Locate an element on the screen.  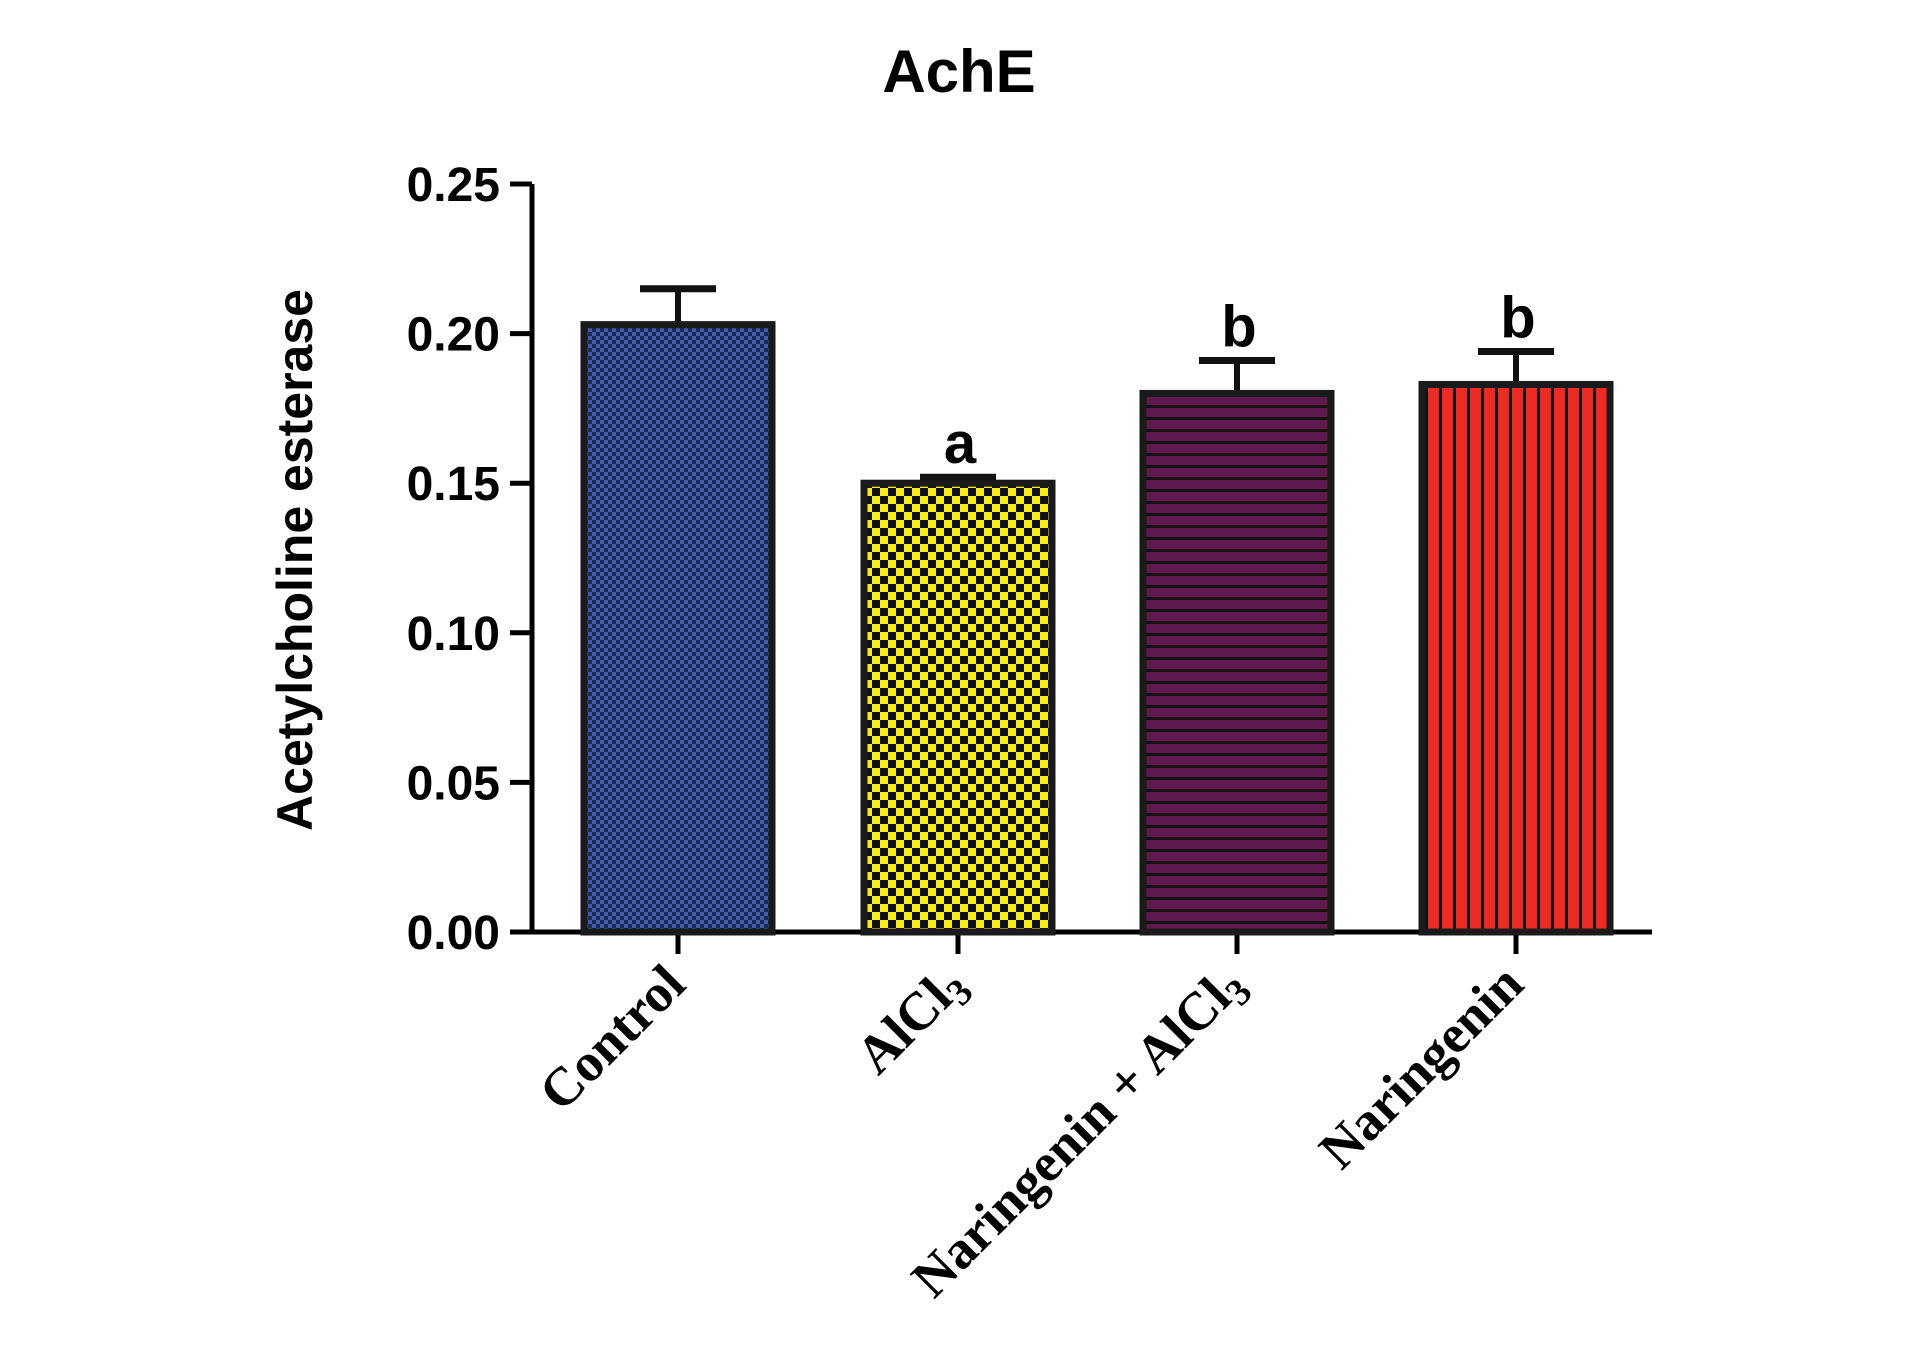
bar-group is located at coordinates (678, 610).